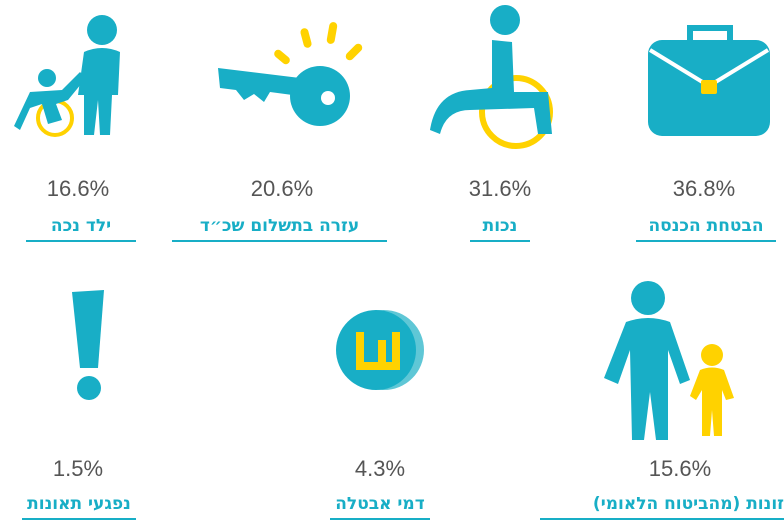 The image size is (784, 523). I want to click on child-disability-icon, so click(67, 76).